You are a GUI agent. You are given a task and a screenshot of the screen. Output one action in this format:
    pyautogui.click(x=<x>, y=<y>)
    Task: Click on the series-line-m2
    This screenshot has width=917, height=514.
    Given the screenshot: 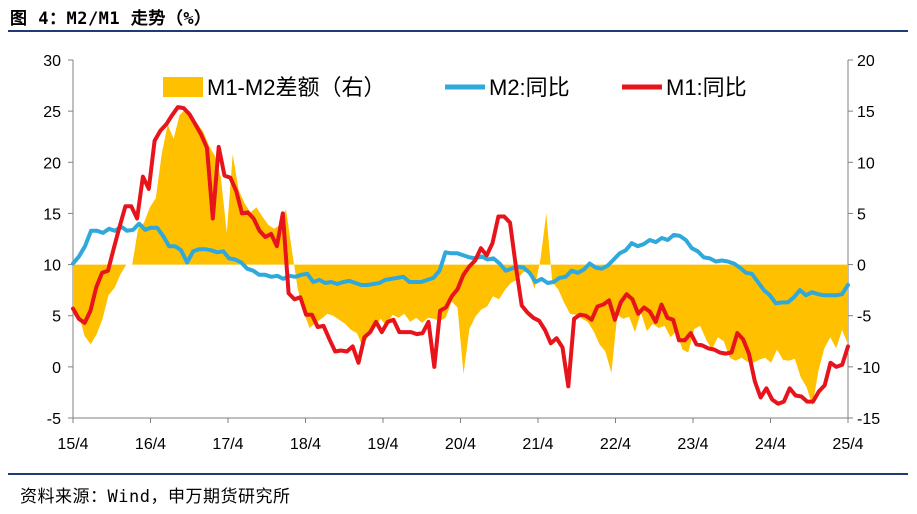 What is the action you would take?
    pyautogui.click(x=460, y=263)
    